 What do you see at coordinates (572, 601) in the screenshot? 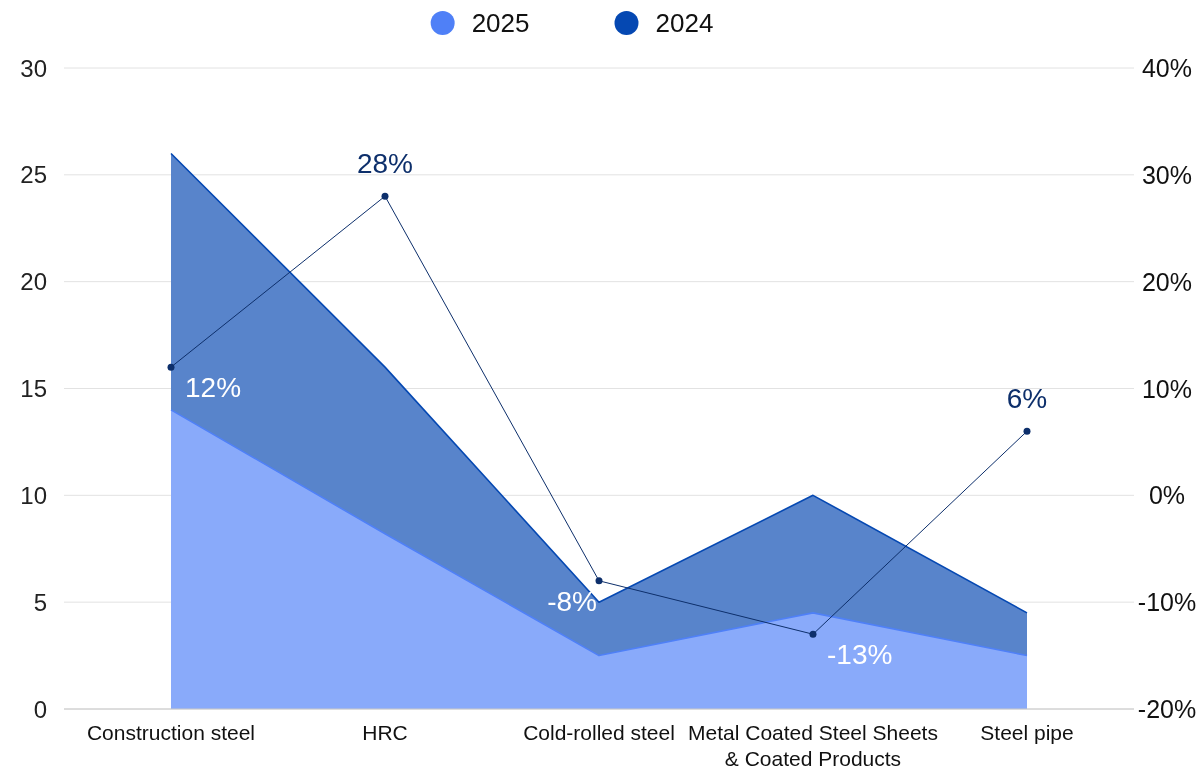
I see `data-label: -8%` at bounding box center [572, 601].